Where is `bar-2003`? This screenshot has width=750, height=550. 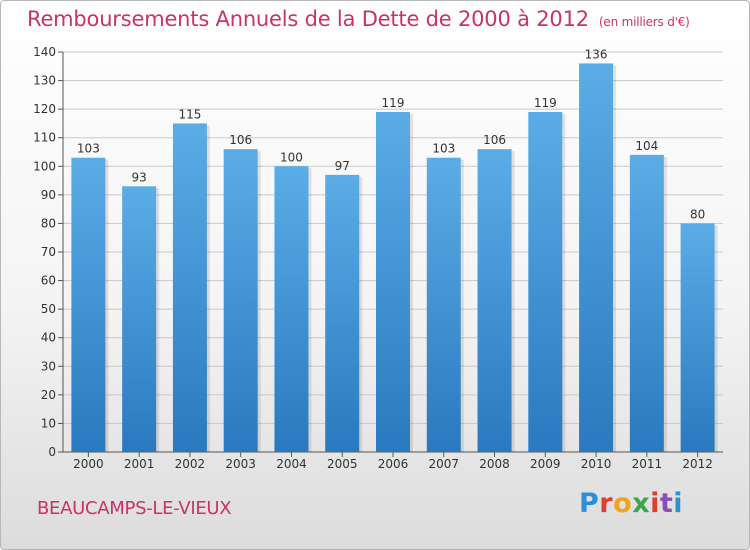 bar-2003 is located at coordinates (240, 300).